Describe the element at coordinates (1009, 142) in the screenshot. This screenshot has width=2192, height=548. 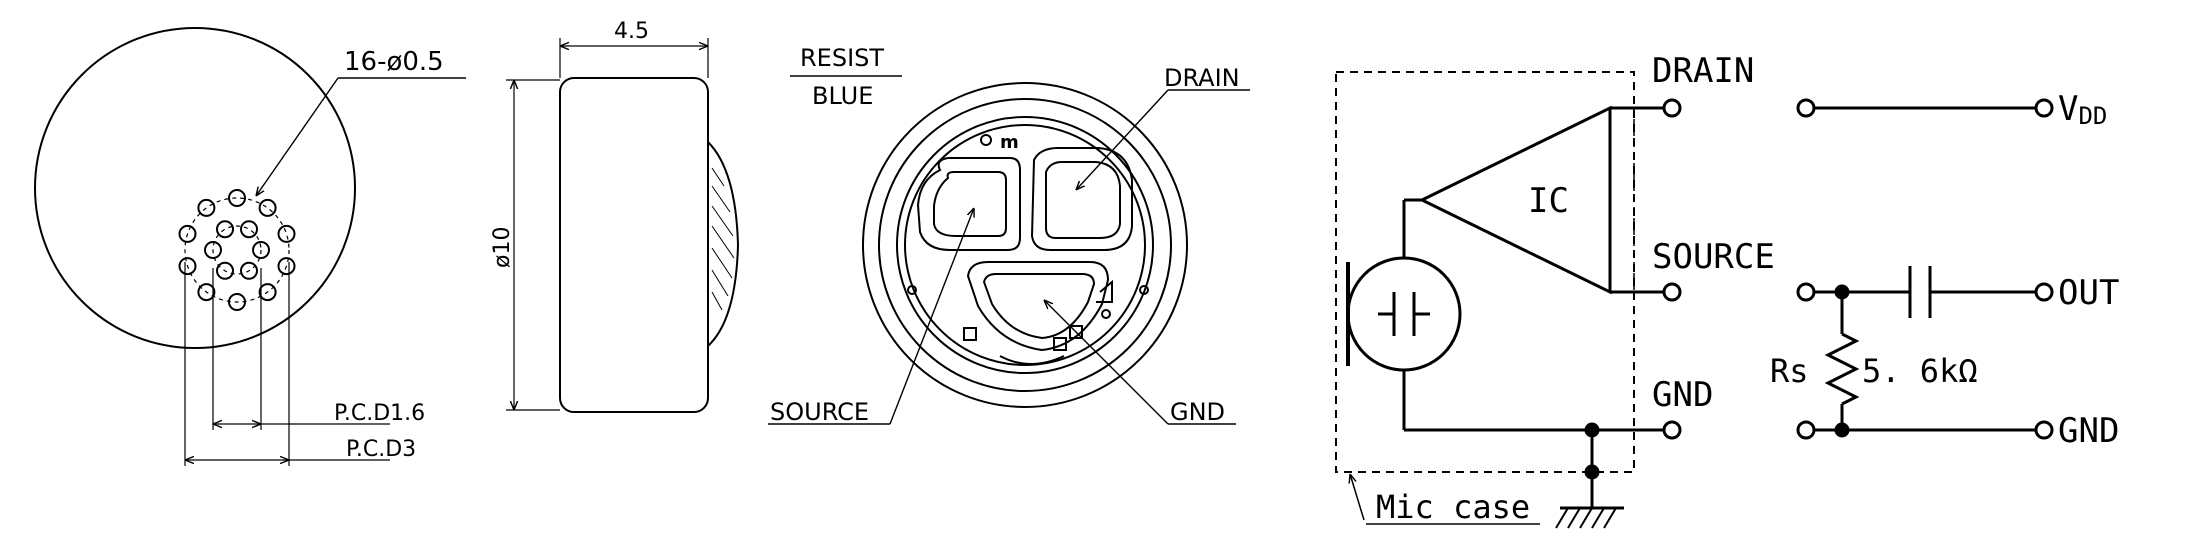
I see `maker-logo: m` at that location.